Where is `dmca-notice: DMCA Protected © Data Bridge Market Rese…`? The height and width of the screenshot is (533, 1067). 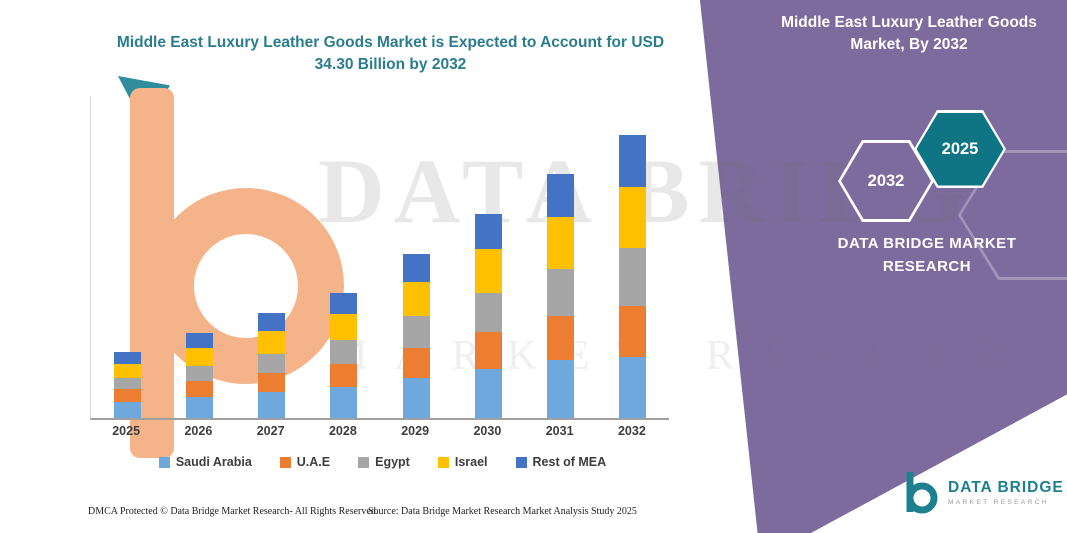
dmca-notice: DMCA Protected © Data Bridge Market Rese… is located at coordinates (233, 511).